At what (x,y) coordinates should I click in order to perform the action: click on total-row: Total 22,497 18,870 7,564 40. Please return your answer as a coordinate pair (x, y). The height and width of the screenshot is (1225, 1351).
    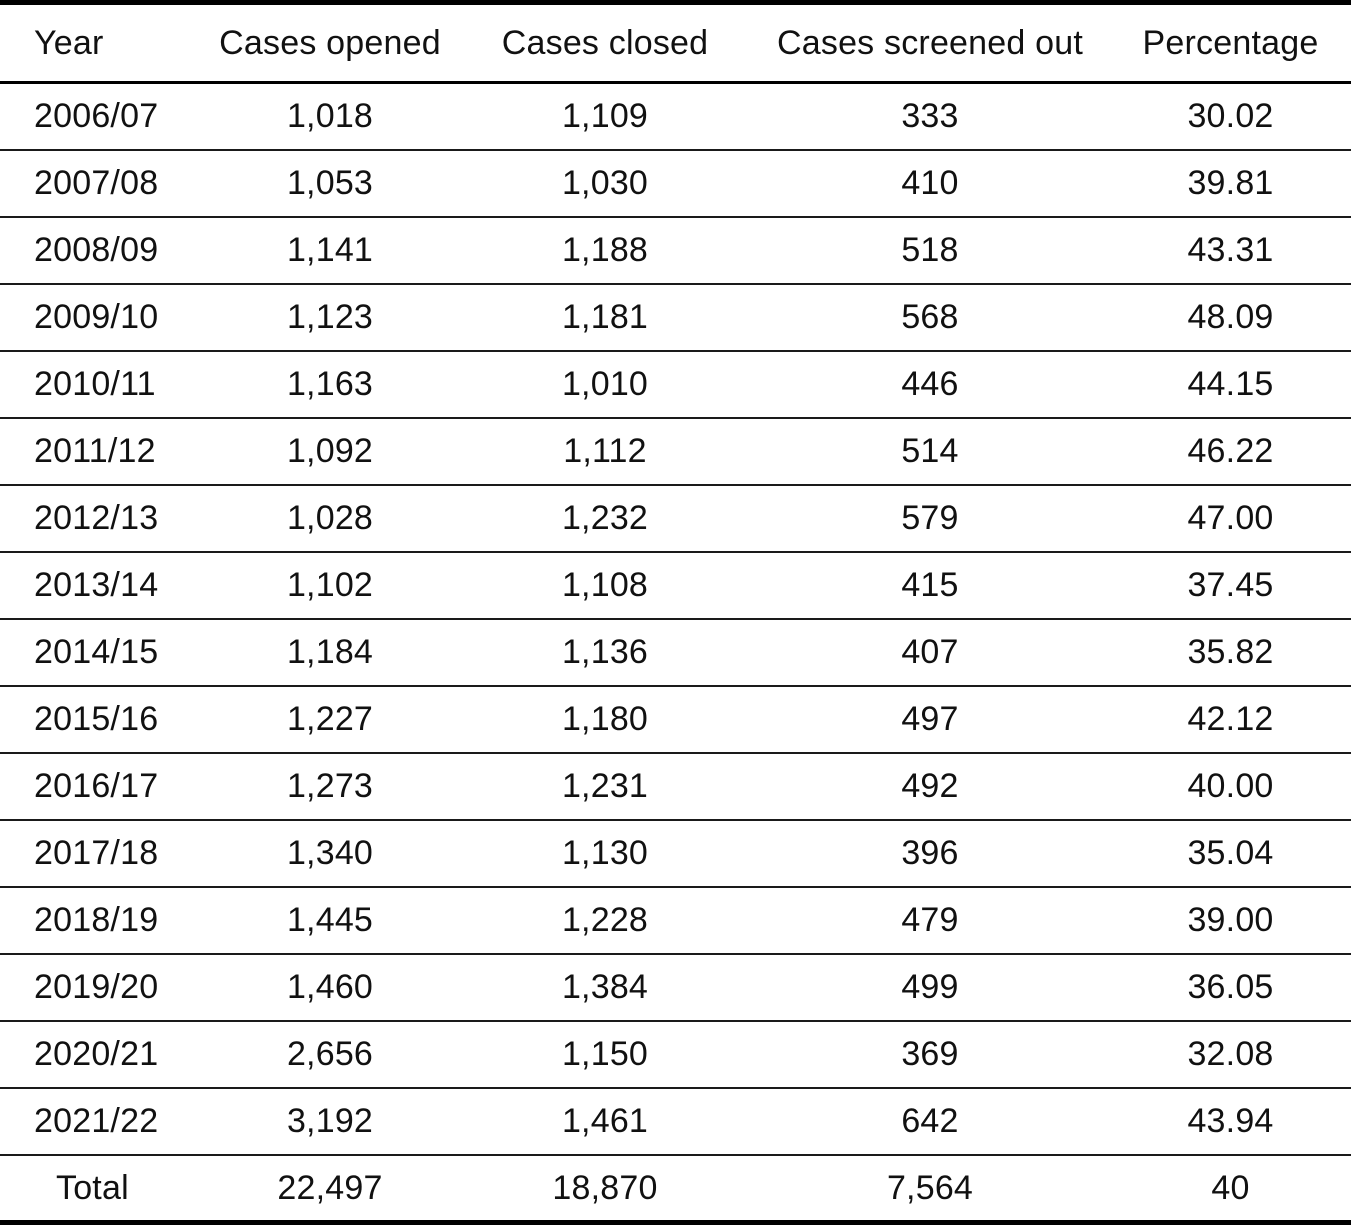
    Looking at the image, I should click on (675, 1189).